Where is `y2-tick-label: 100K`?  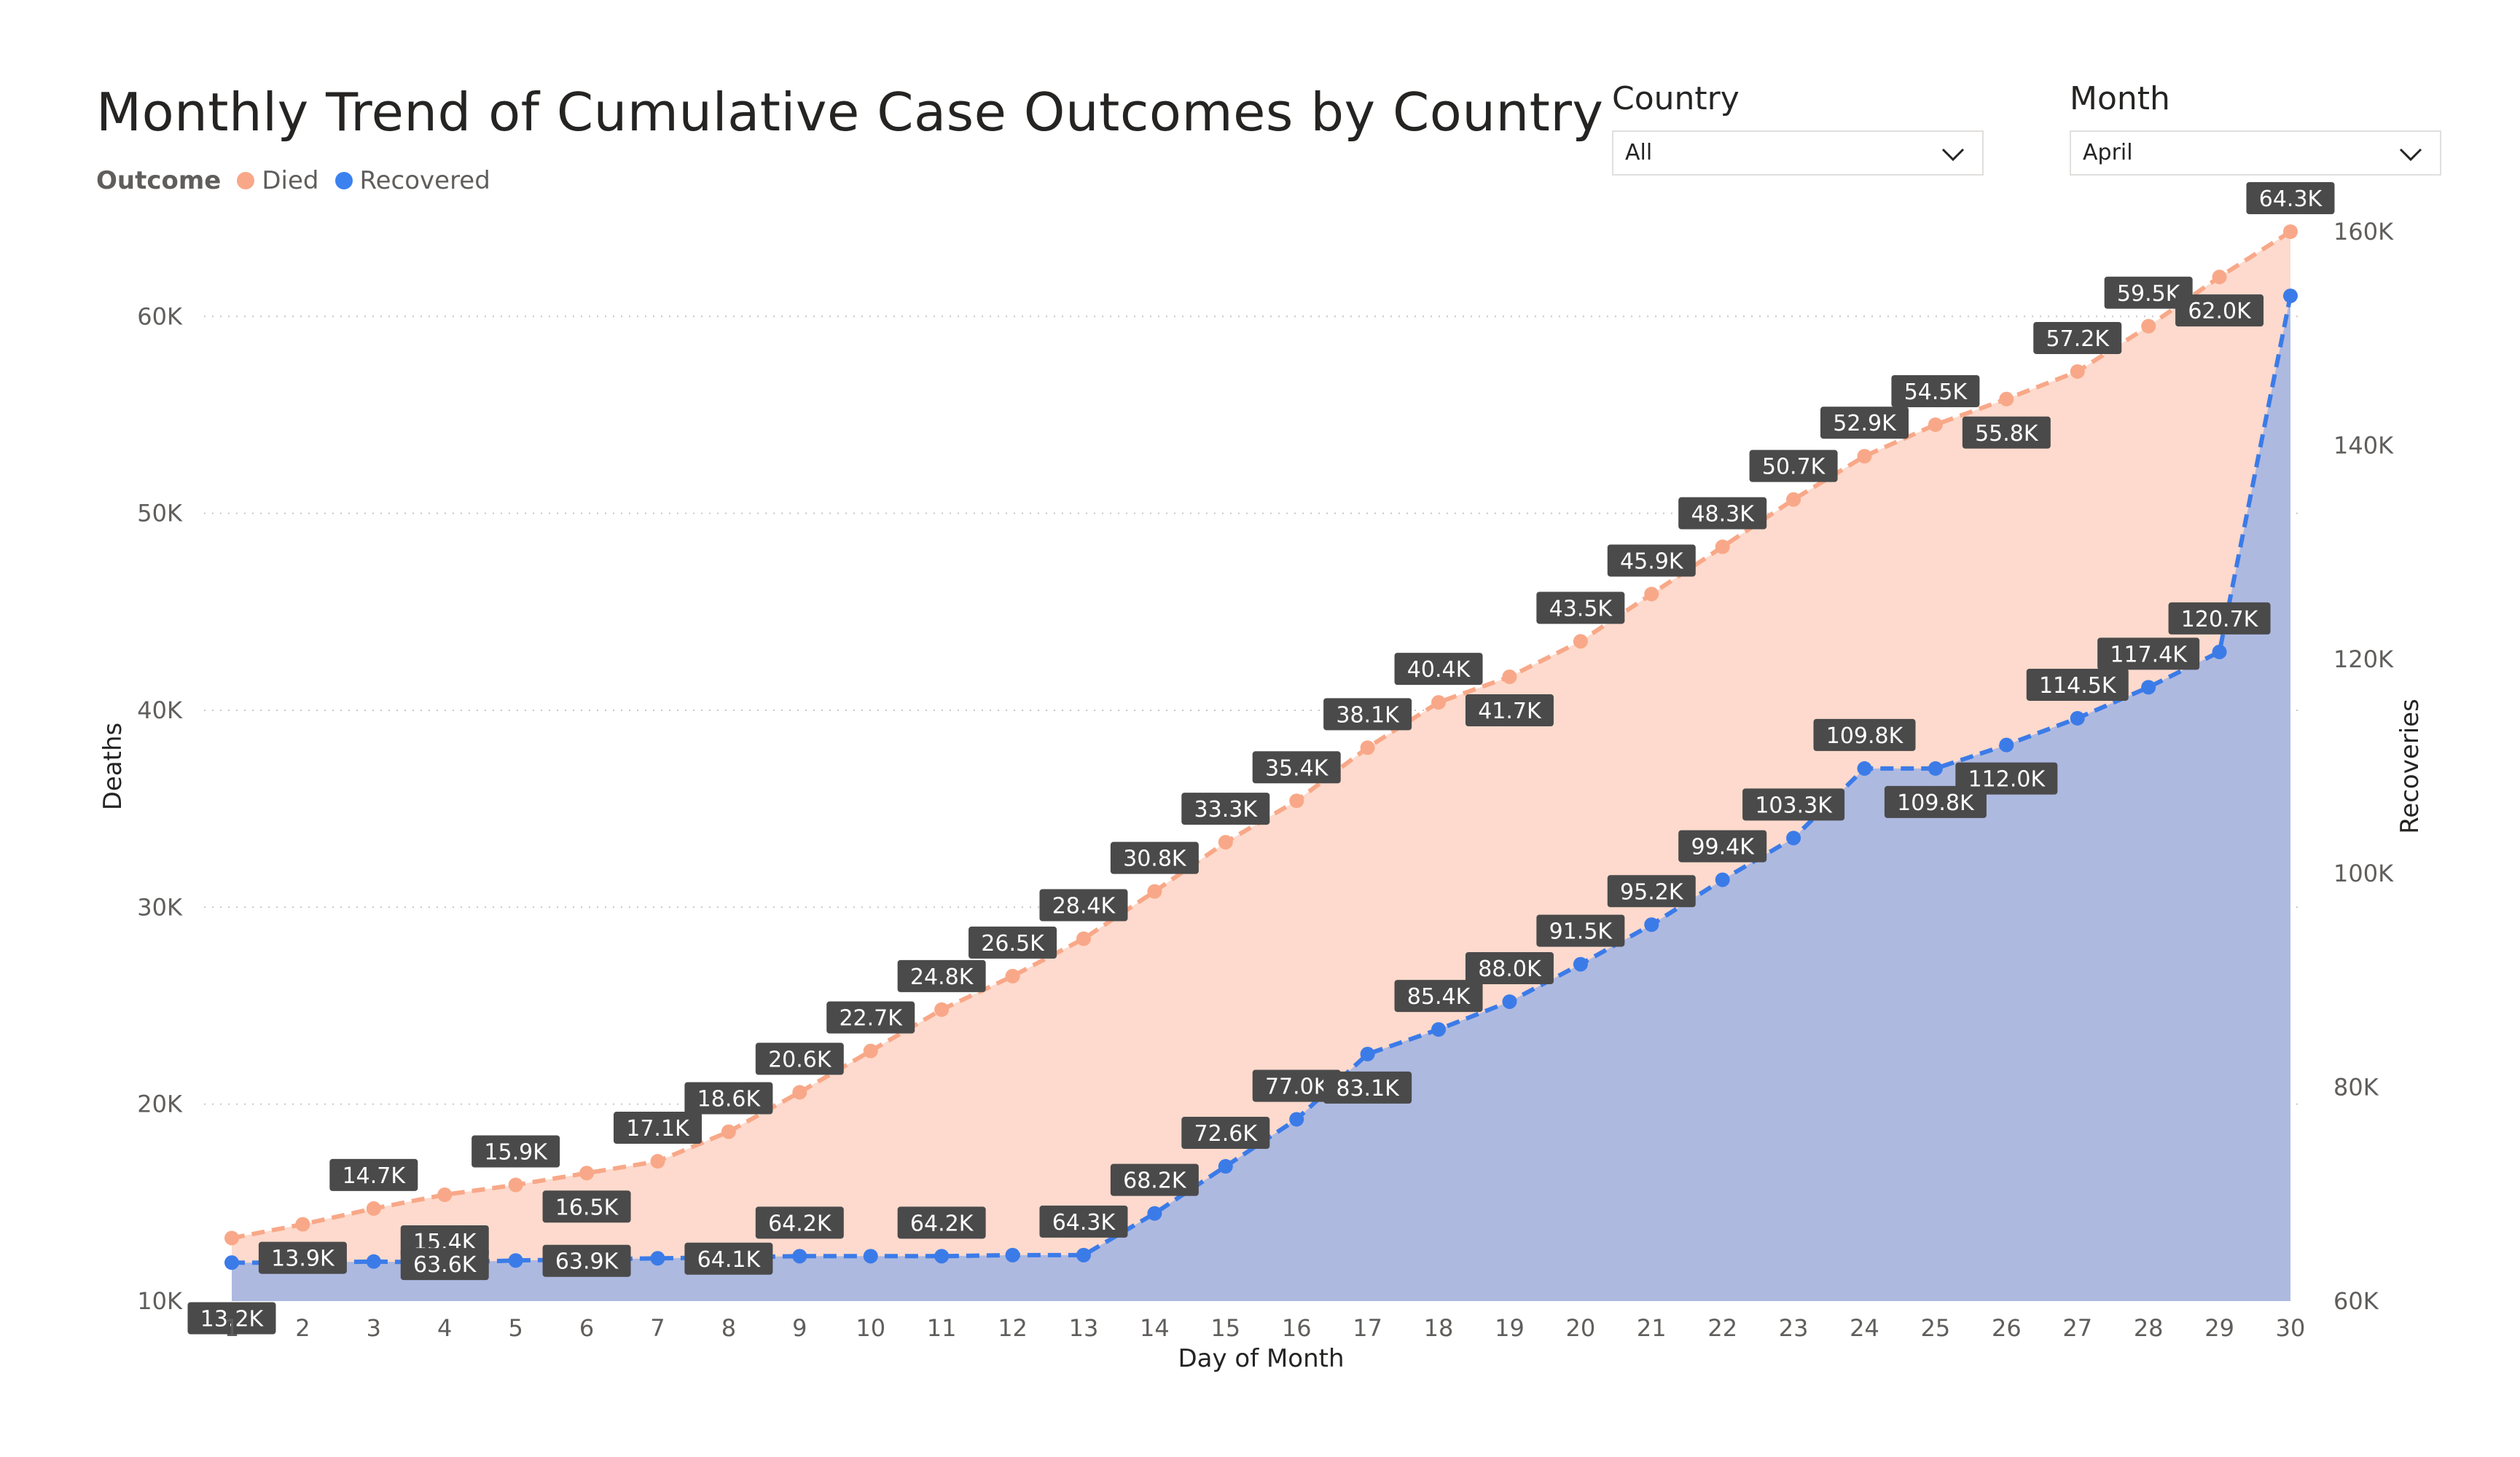 y2-tick-label: 100K is located at coordinates (2363, 874).